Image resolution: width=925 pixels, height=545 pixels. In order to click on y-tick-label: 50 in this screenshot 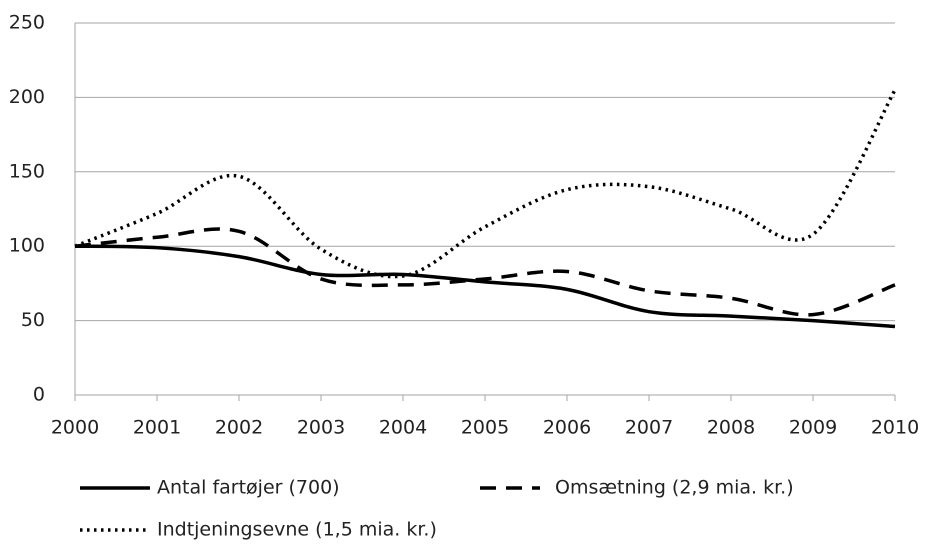, I will do `click(33, 320)`.